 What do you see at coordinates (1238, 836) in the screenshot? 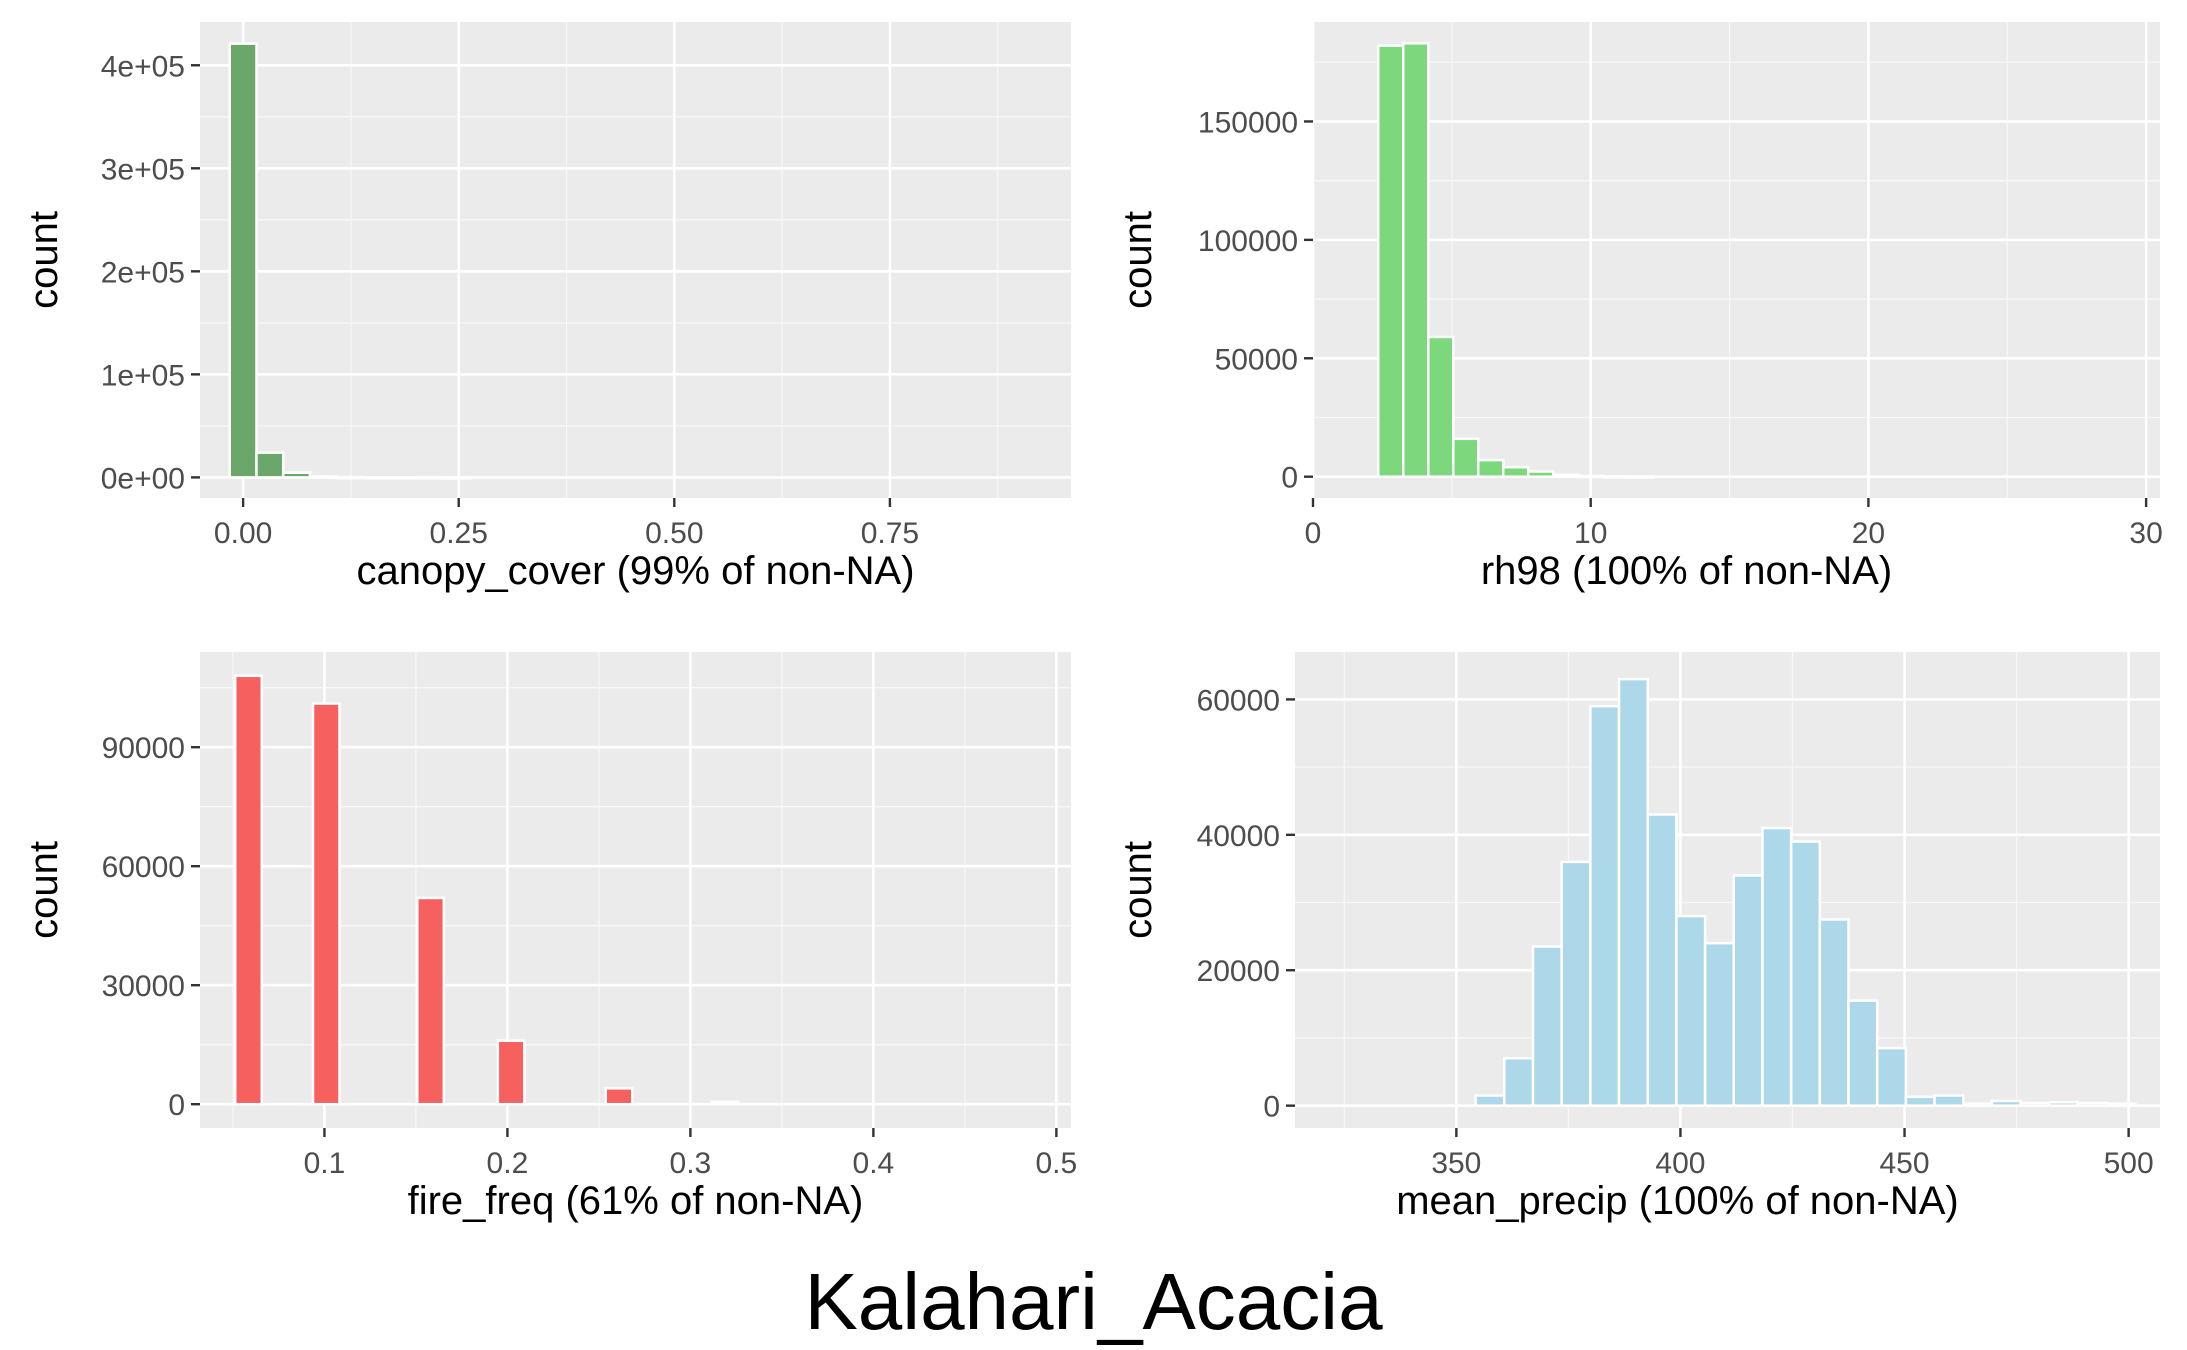
I see `y-tick-label: 40000` at bounding box center [1238, 836].